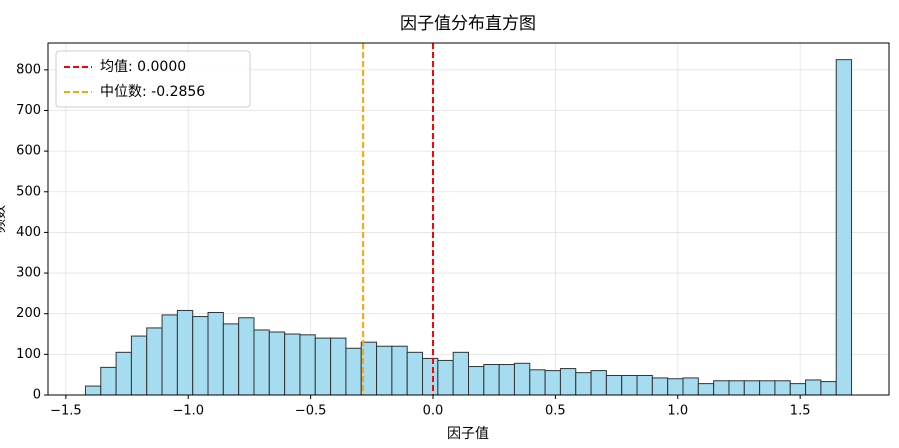  What do you see at coordinates (28, 232) in the screenshot?
I see `y-tick-label: 400` at bounding box center [28, 232].